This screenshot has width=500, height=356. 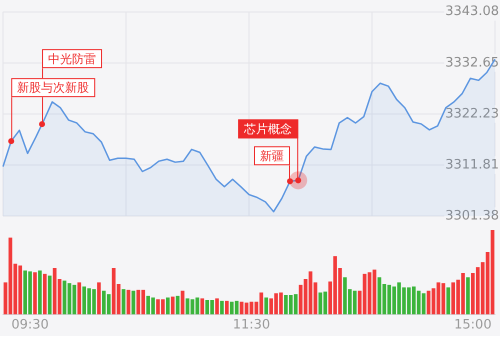 What do you see at coordinates (30, 325) in the screenshot?
I see `x-tick-label: 09:30` at bounding box center [30, 325].